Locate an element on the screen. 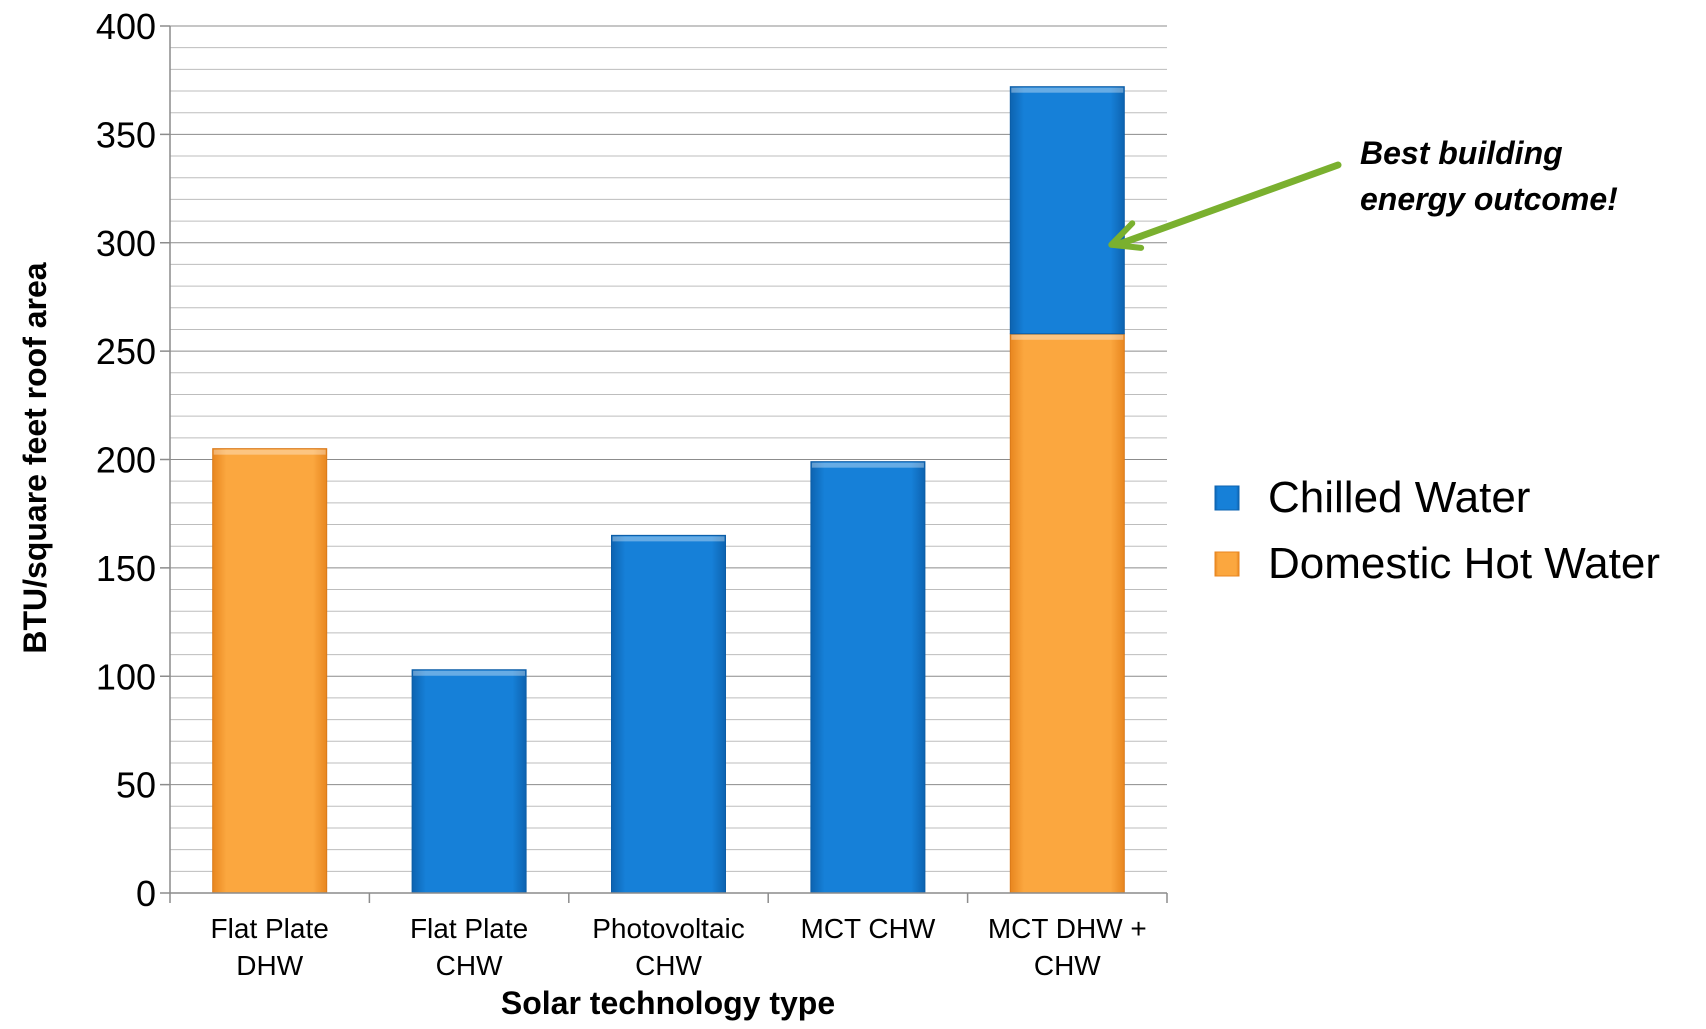 The width and height of the screenshot is (1706, 1029). x-category-label: DHW is located at coordinates (269, 965).